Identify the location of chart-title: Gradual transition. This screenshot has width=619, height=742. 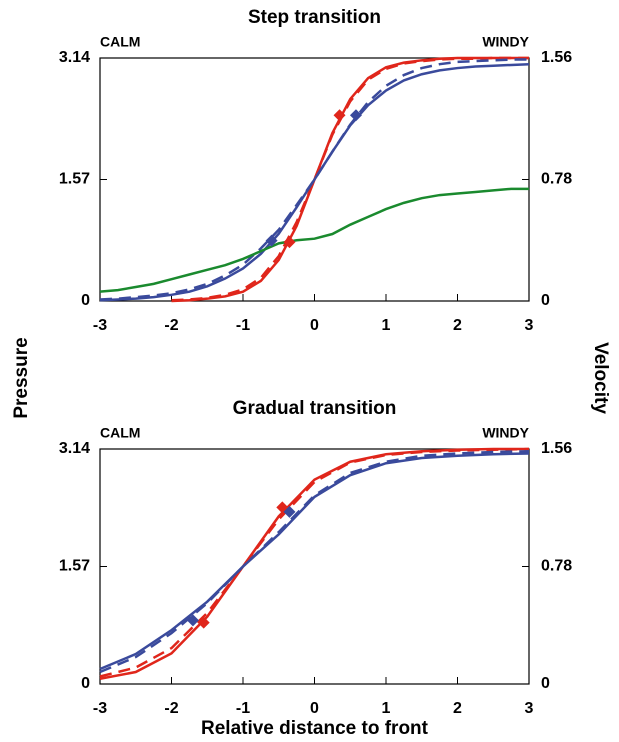
(315, 408).